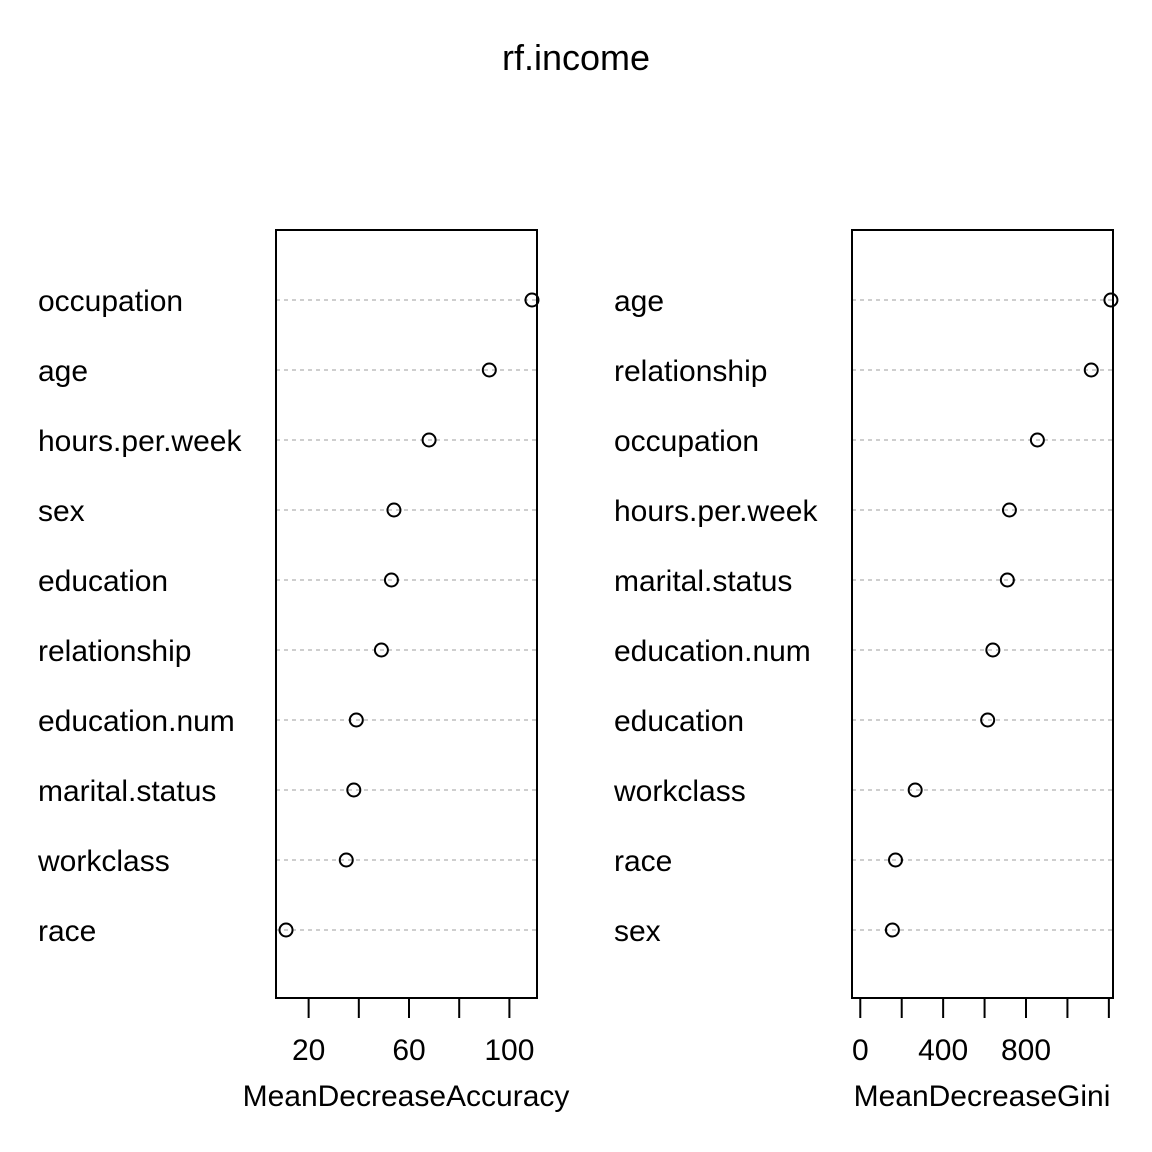  Describe the element at coordinates (406, 1096) in the screenshot. I see `x-axis-title: MeanDecreaseAccuracy` at that location.